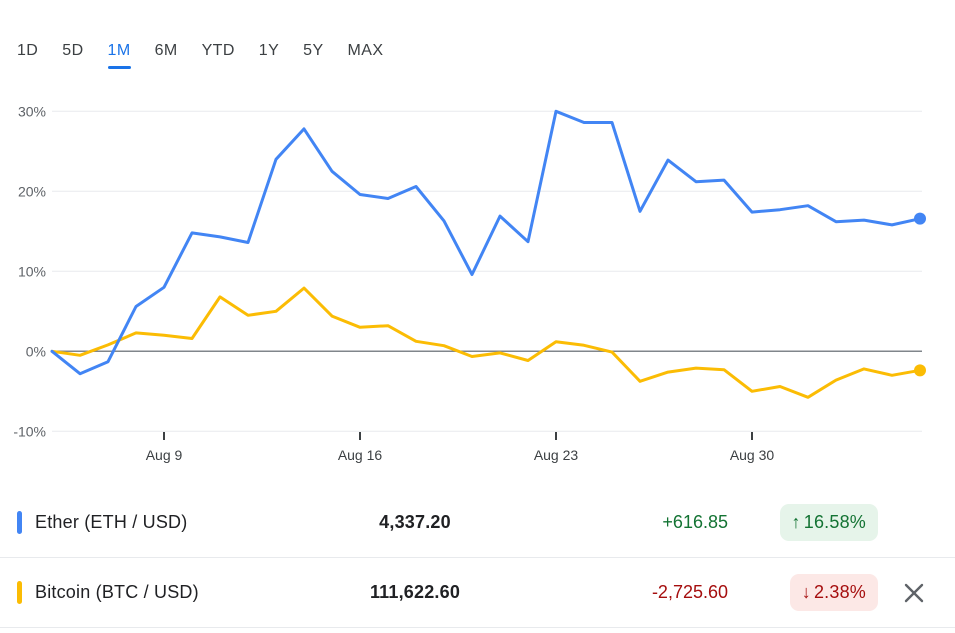 Image resolution: width=955 pixels, height=633 pixels. What do you see at coordinates (834, 522) in the screenshot?
I see `percent-change-value: 16.58%` at bounding box center [834, 522].